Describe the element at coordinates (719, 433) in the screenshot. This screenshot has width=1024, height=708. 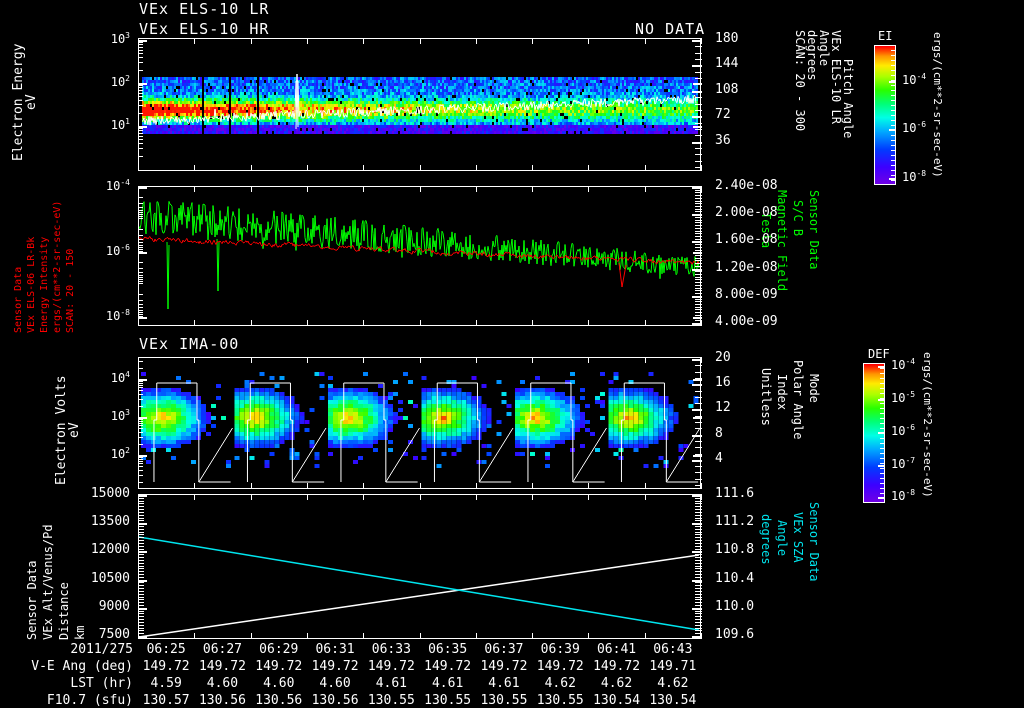
I see `axis-tick-label: 8` at that location.